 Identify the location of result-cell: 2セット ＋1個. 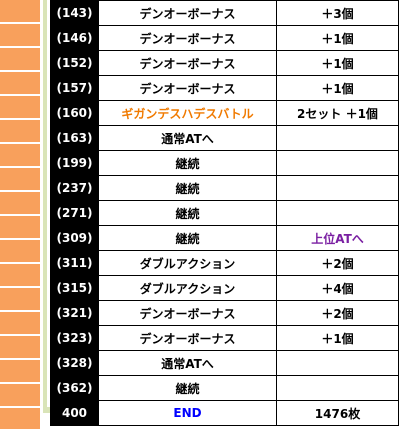
(337, 113).